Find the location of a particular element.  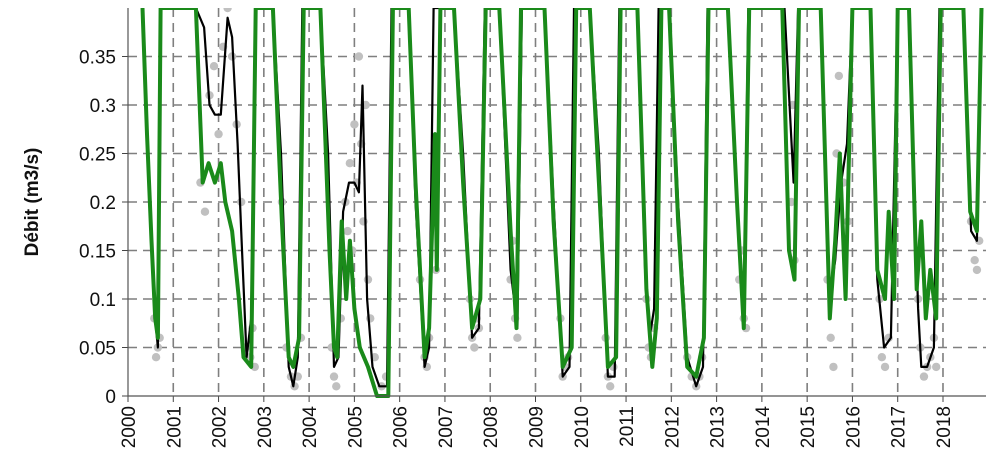

x-tick-label: 2011 is located at coordinates (627, 426).